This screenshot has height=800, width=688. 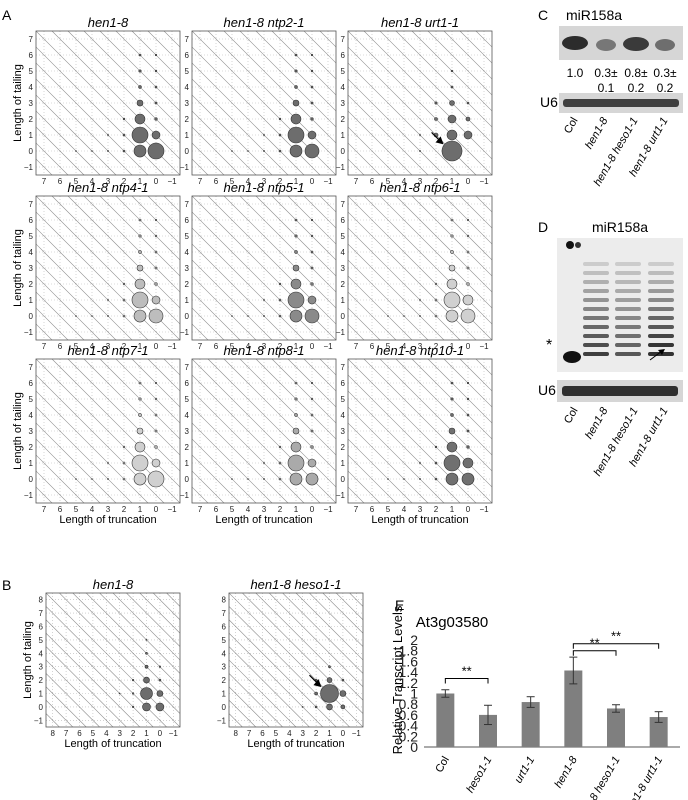 I want to click on blot-c-quant: 0.8±, so click(x=636, y=73).